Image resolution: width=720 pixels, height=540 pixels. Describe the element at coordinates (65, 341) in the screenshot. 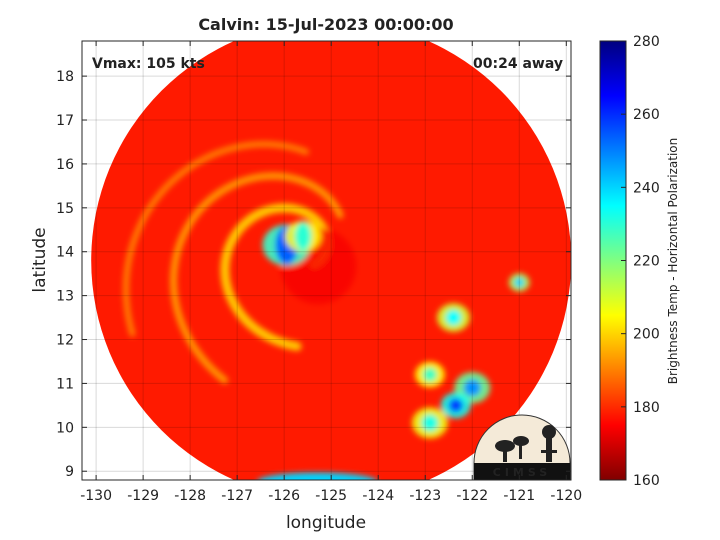

I see `y-tick-label: 12` at that location.